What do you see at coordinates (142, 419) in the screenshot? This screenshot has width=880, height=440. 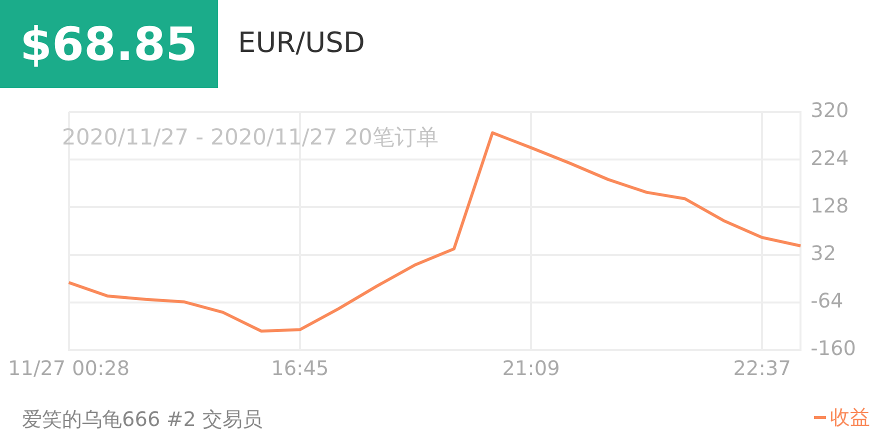 I see `text: 爱笑的乌龟666 #2 交易员` at bounding box center [142, 419].